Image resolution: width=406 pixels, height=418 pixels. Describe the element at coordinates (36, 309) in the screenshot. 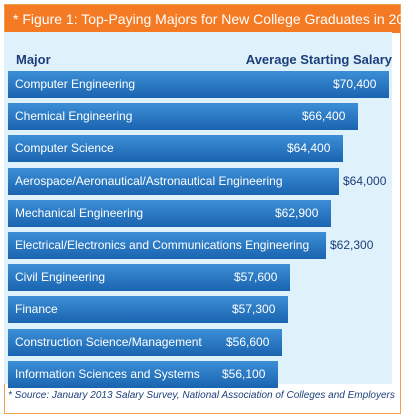

I see `bar-category-label: Finance` at that location.